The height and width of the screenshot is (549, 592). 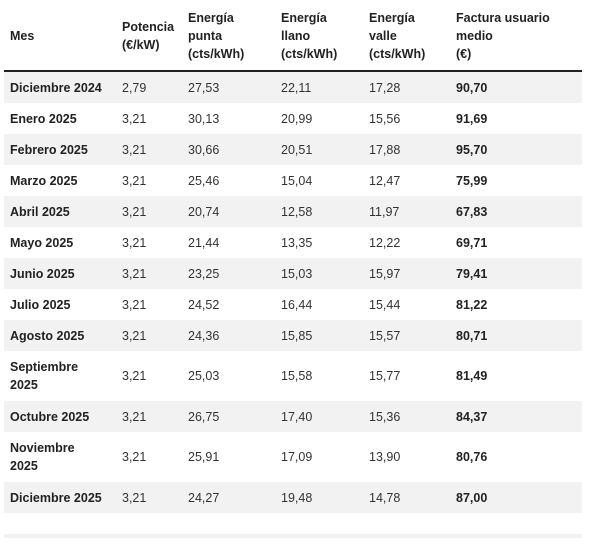 What do you see at coordinates (211, 18) in the screenshot?
I see `header-punta-line: Energía` at bounding box center [211, 18].